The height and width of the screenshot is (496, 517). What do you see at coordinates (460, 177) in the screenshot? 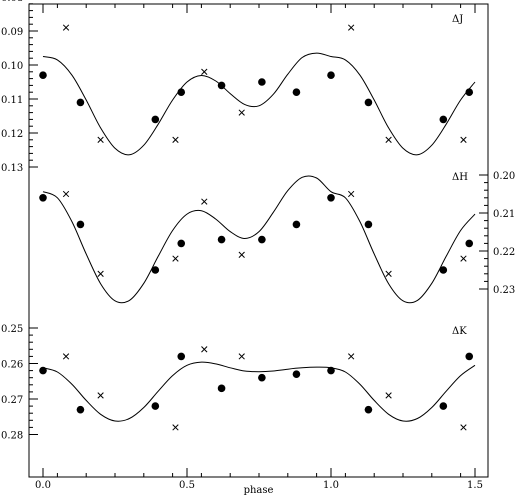
I see `panel-label: ΔH` at bounding box center [460, 177].